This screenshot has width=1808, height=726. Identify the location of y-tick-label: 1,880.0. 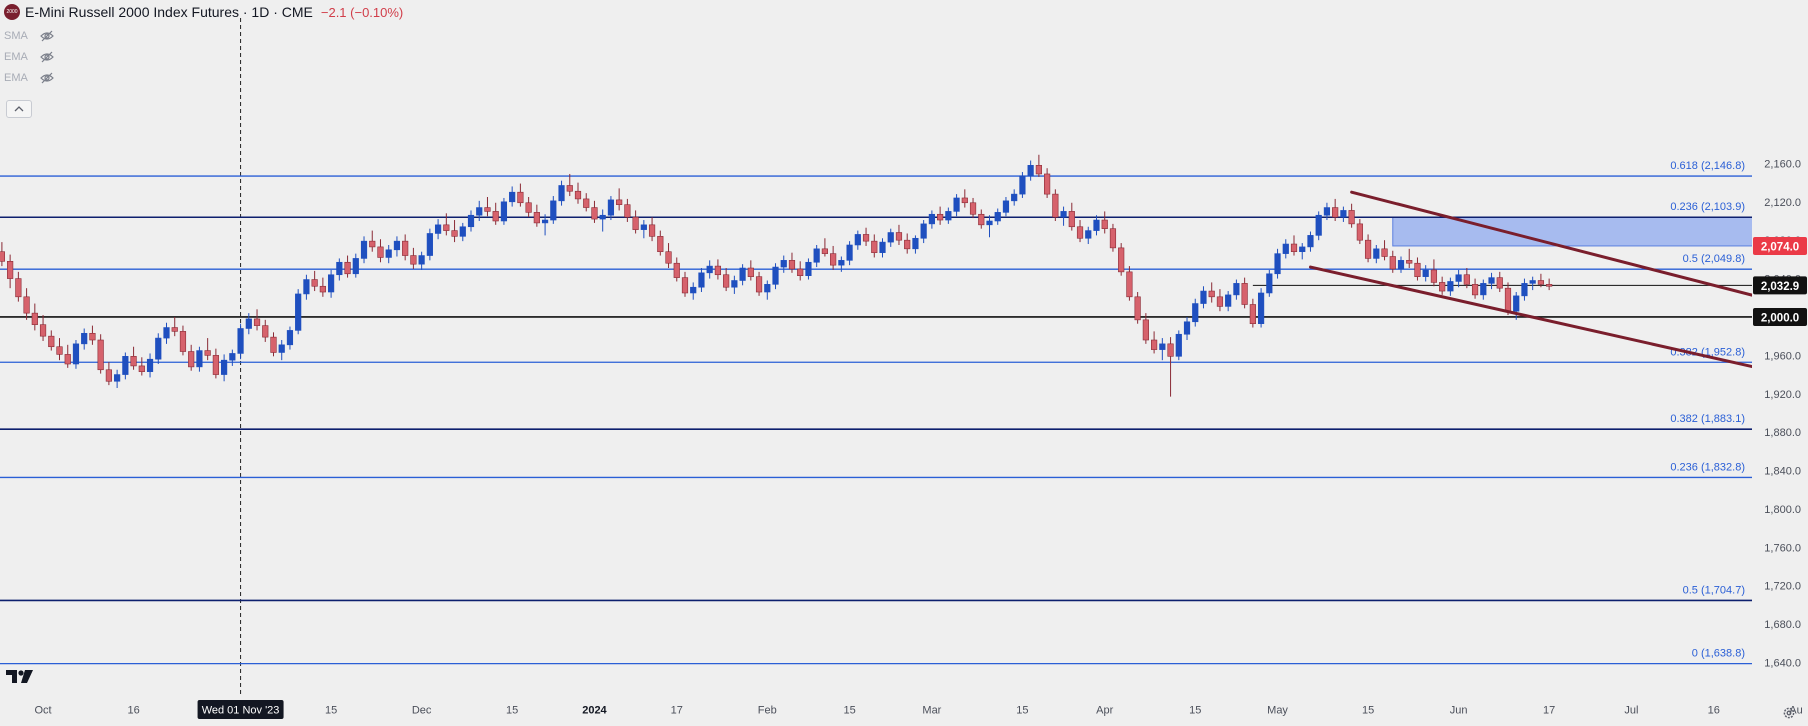
(1782, 433).